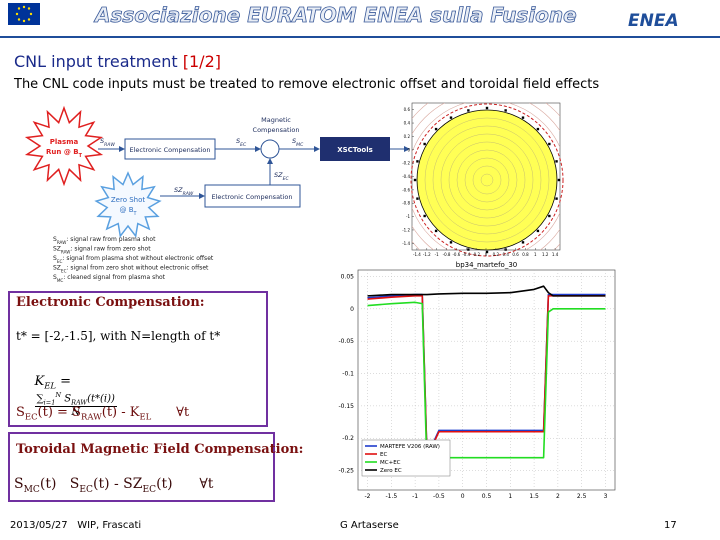  Describe the element at coordinates (355, 149) in the screenshot. I see `xsc-box` at that location.